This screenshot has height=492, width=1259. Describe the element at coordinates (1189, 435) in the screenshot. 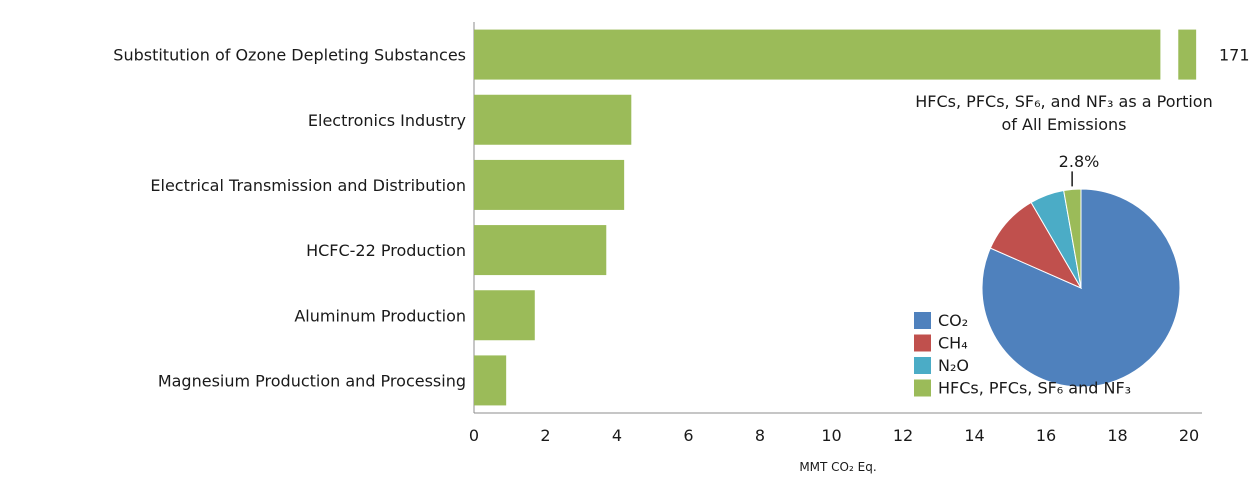

I see `x-tick-label: 20` at that location.